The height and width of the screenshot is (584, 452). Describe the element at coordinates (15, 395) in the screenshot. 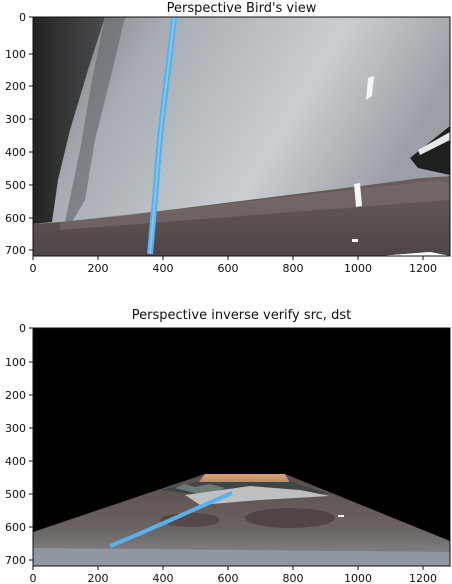

I see `bottom-y-tick: 200` at that location.